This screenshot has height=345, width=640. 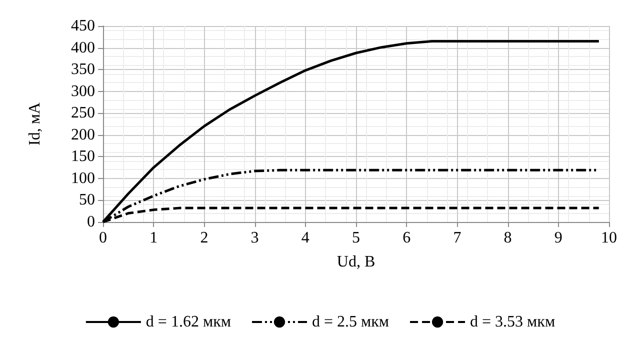 What do you see at coordinates (356, 238) in the screenshot?
I see `x-tick-label: 5` at bounding box center [356, 238].